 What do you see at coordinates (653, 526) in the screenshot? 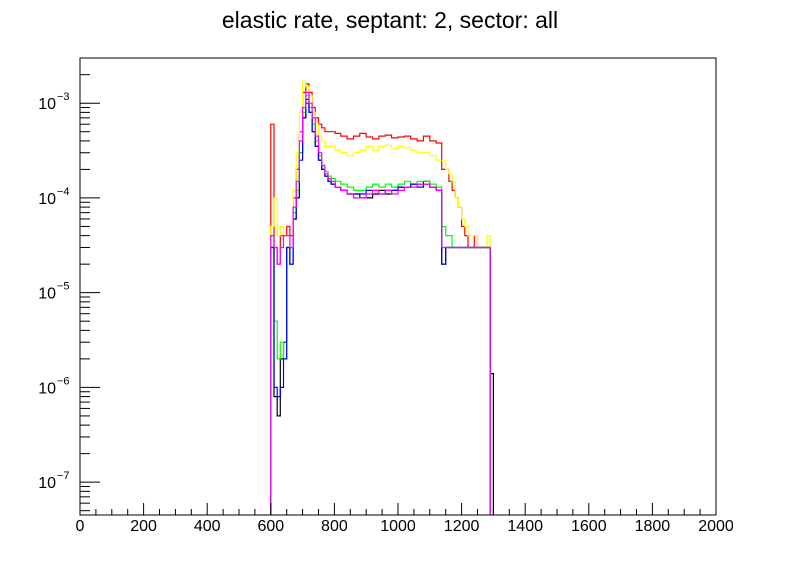
I see `x-tick-label: 1800` at bounding box center [653, 526].